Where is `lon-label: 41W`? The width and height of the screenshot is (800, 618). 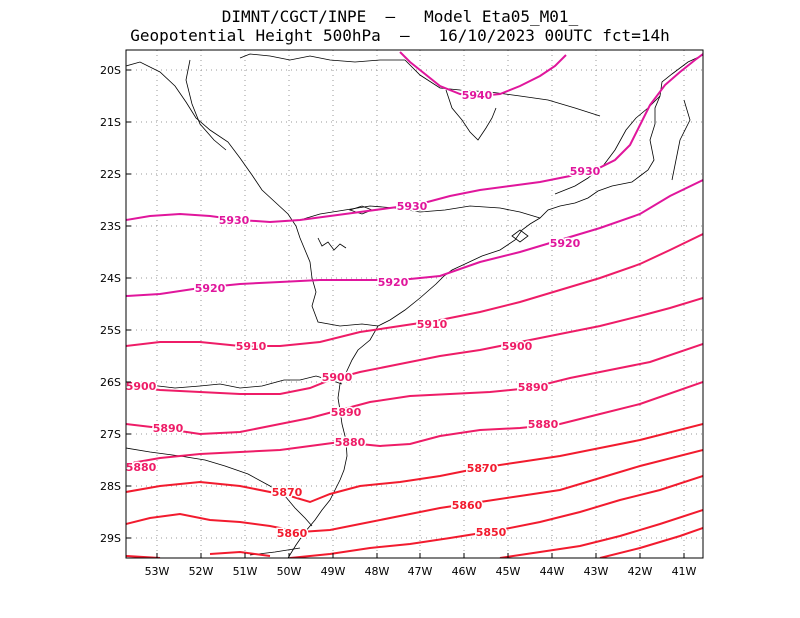
lon-label: 41W is located at coordinates (684, 571).